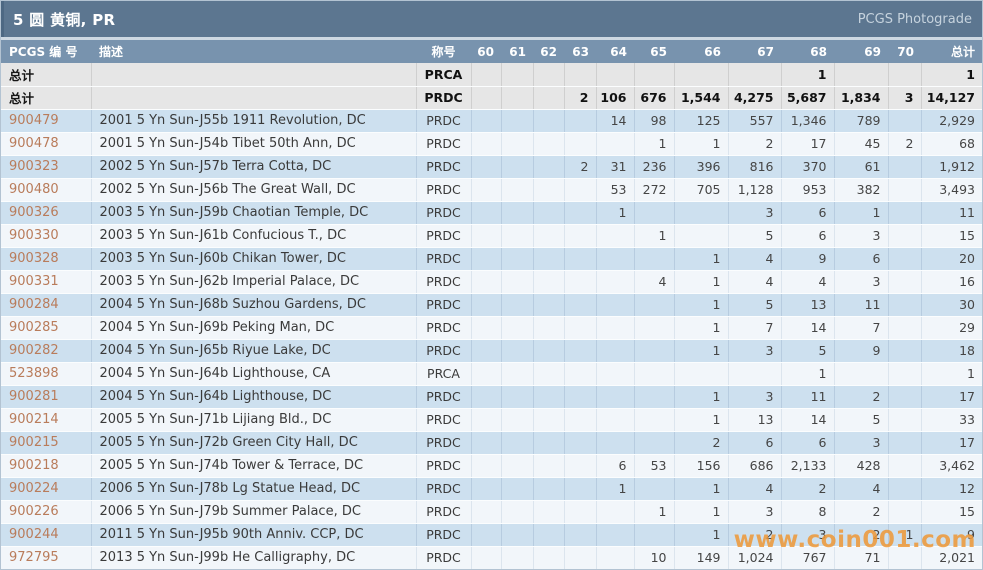 This screenshot has width=983, height=570. I want to click on col-header-grade-70: 70, so click(904, 51).